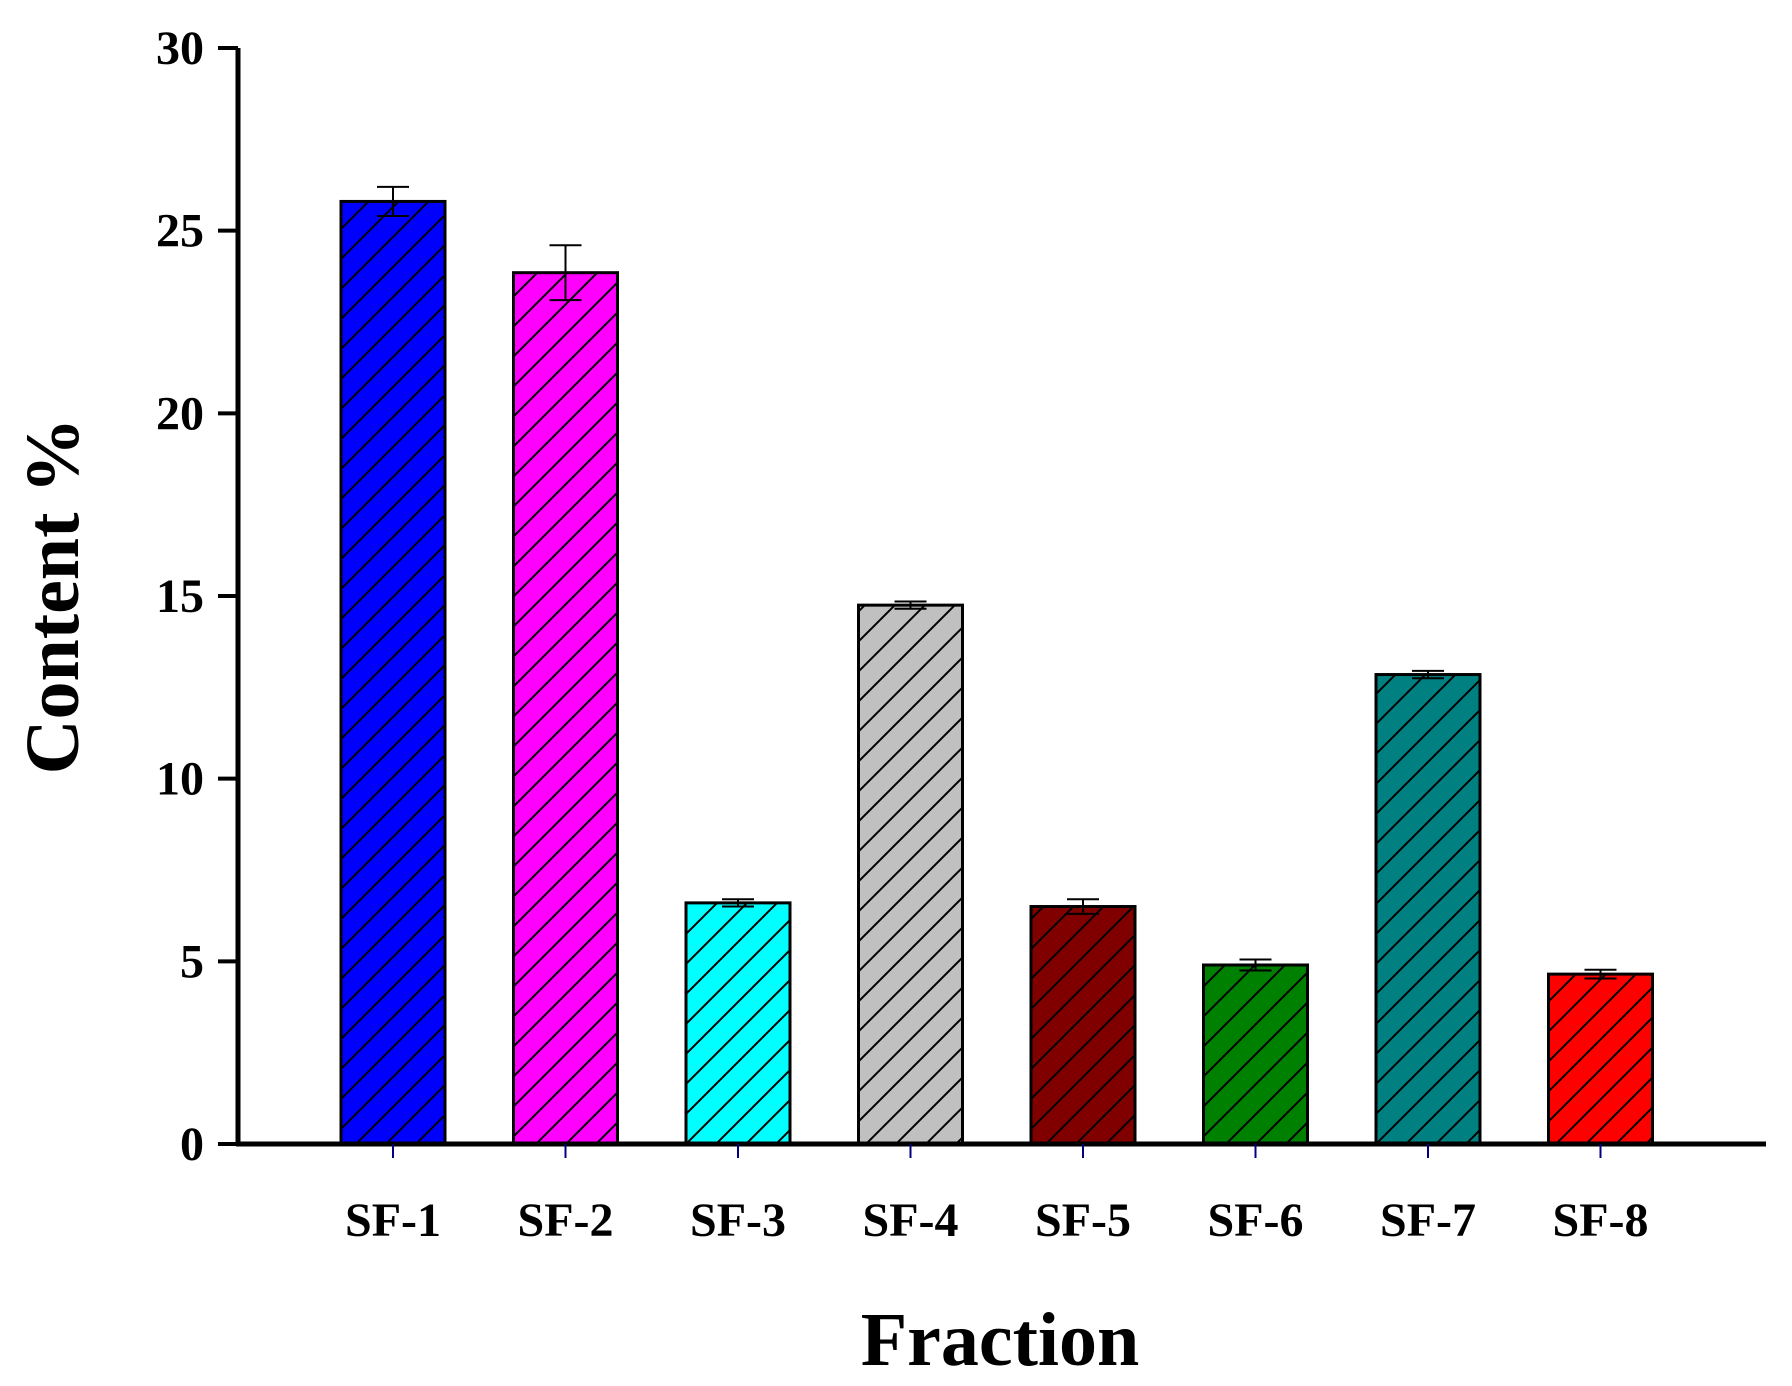  Describe the element at coordinates (192, 961) in the screenshot. I see `y-tick-label: 5` at that location.